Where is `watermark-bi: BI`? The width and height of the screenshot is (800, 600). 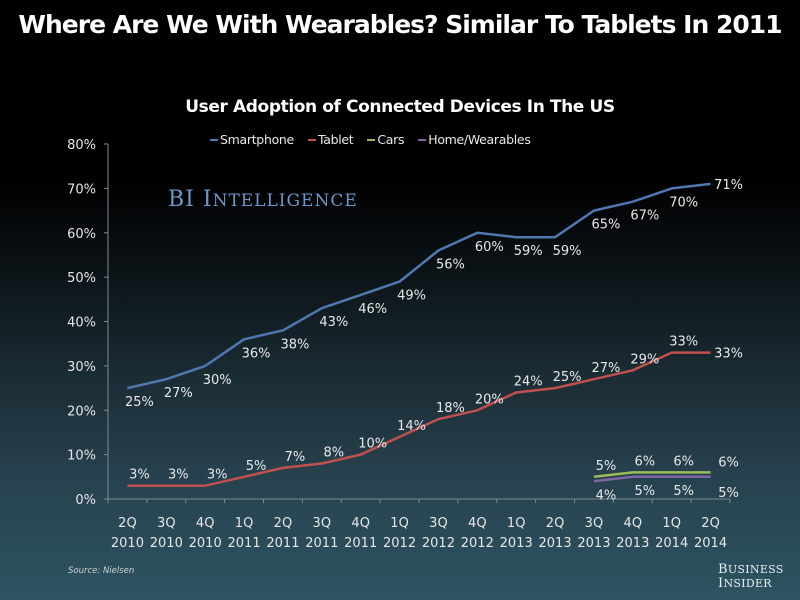 watermark-bi: BI is located at coordinates (181, 199).